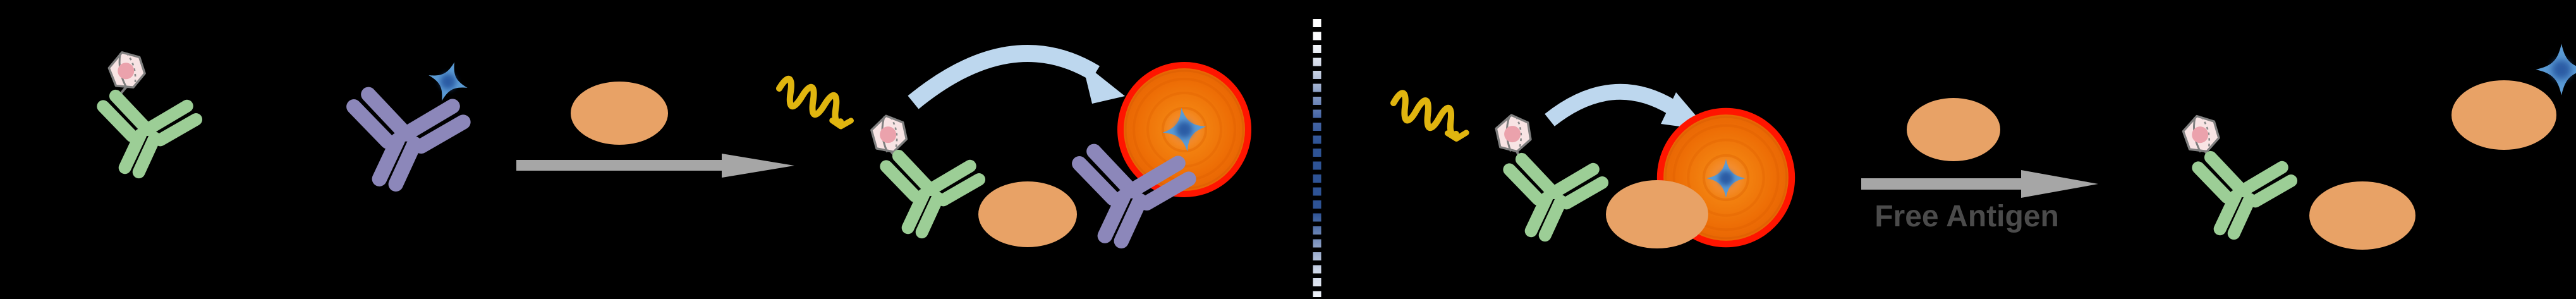  Describe the element at coordinates (1966, 217) in the screenshot. I see `free-antigen-label: Free Antigen` at that location.